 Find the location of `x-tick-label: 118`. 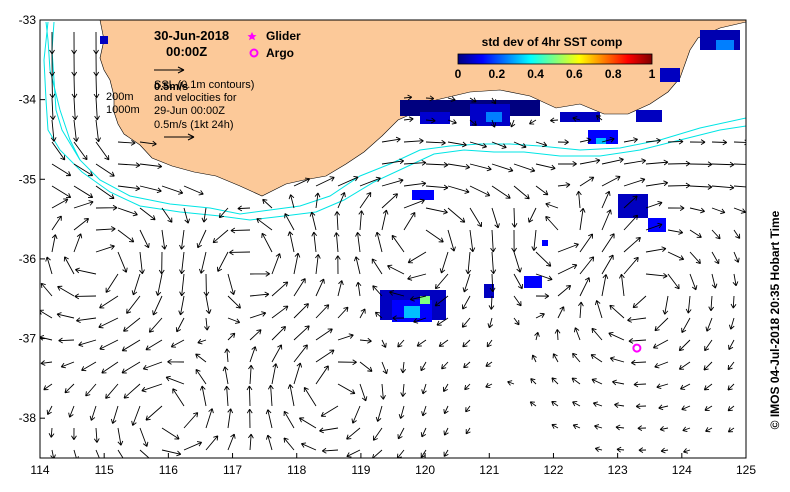

x-tick-label: 118 is located at coordinates (296, 470).